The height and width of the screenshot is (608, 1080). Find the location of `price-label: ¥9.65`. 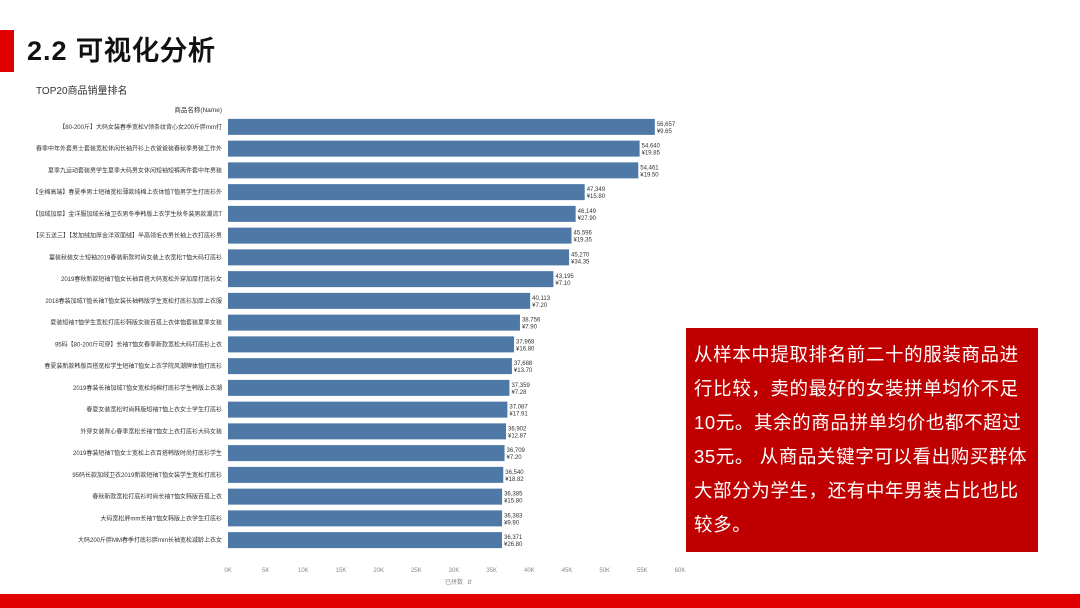

price-label: ¥9.65 is located at coordinates (665, 132).